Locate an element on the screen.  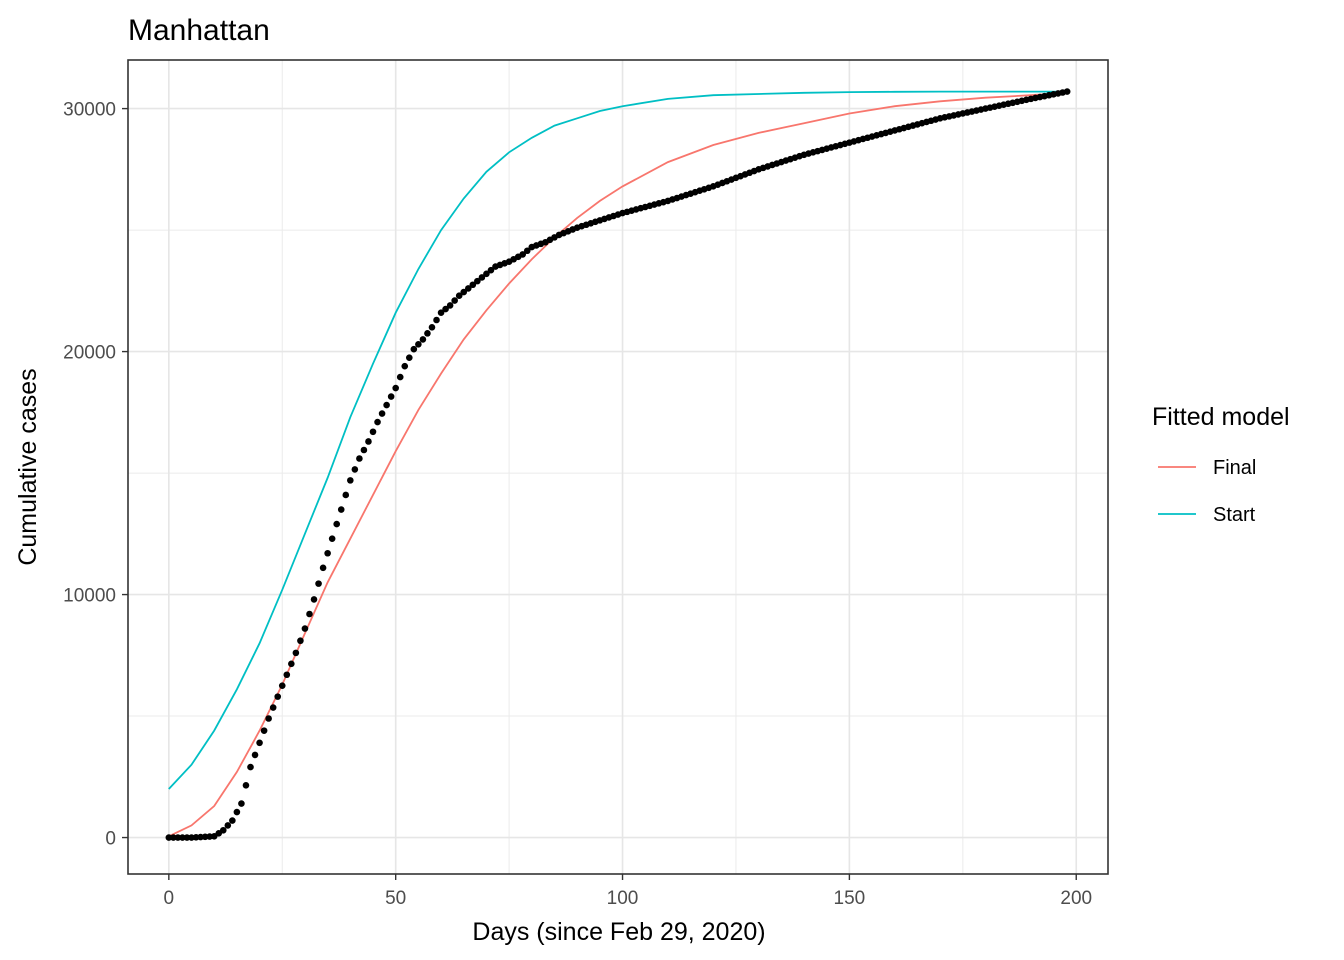
chart-title: Manhattan is located at coordinates (199, 30).